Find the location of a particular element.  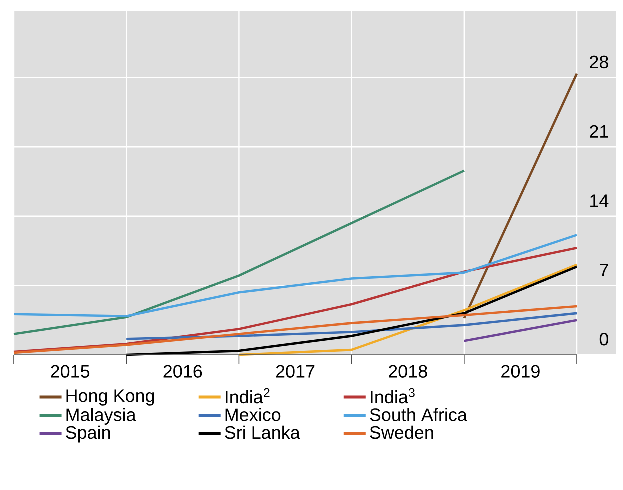

x-tick-label: 2017 is located at coordinates (295, 371).